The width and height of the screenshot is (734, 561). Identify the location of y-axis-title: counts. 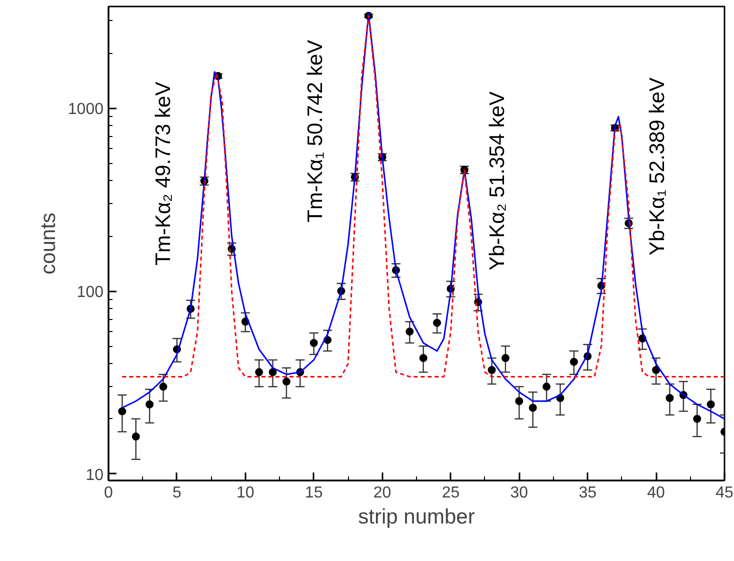
(48, 243).